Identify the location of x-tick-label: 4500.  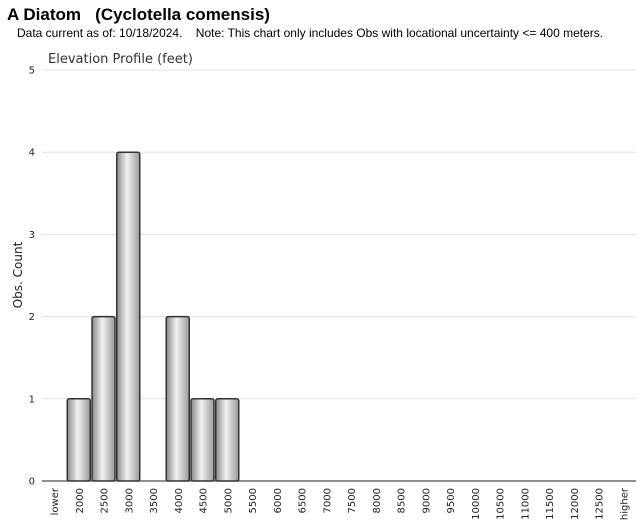
(204, 500).